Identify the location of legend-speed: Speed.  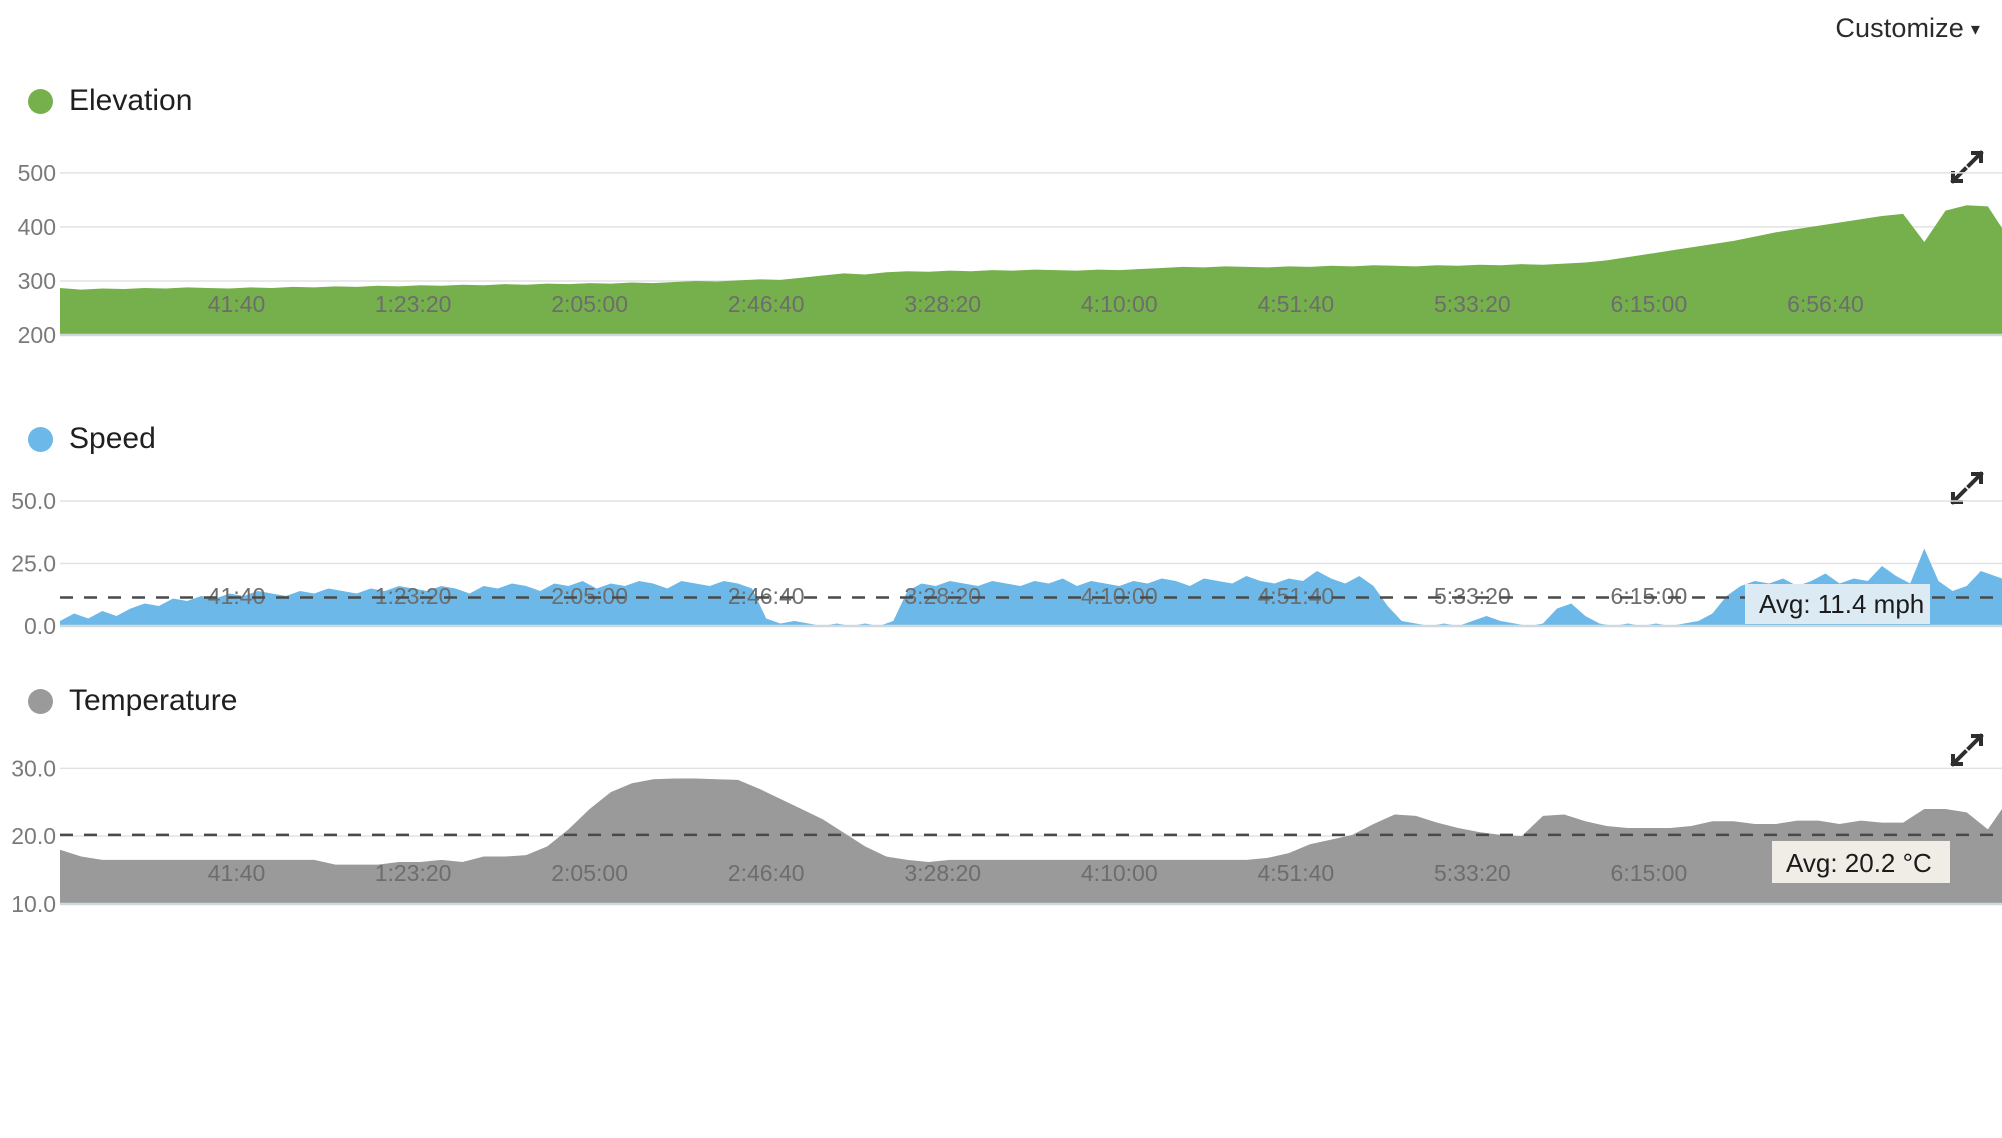
(92, 439).